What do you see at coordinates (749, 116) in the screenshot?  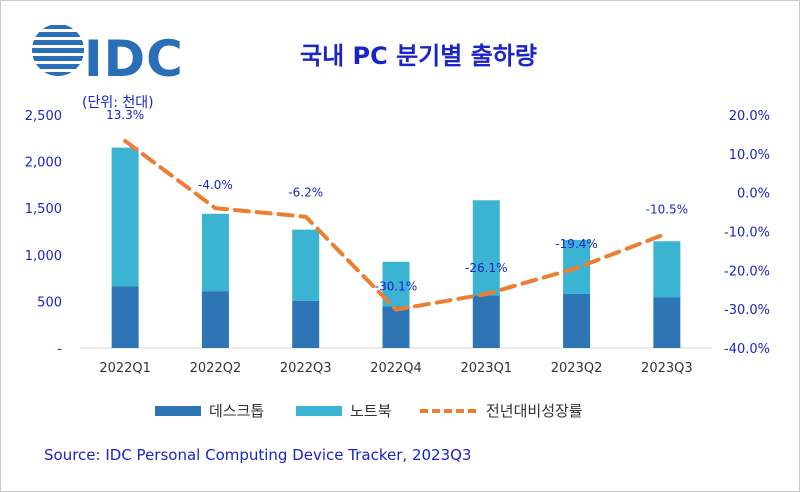 I see `y2-tick-label: 20.0%` at bounding box center [749, 116].